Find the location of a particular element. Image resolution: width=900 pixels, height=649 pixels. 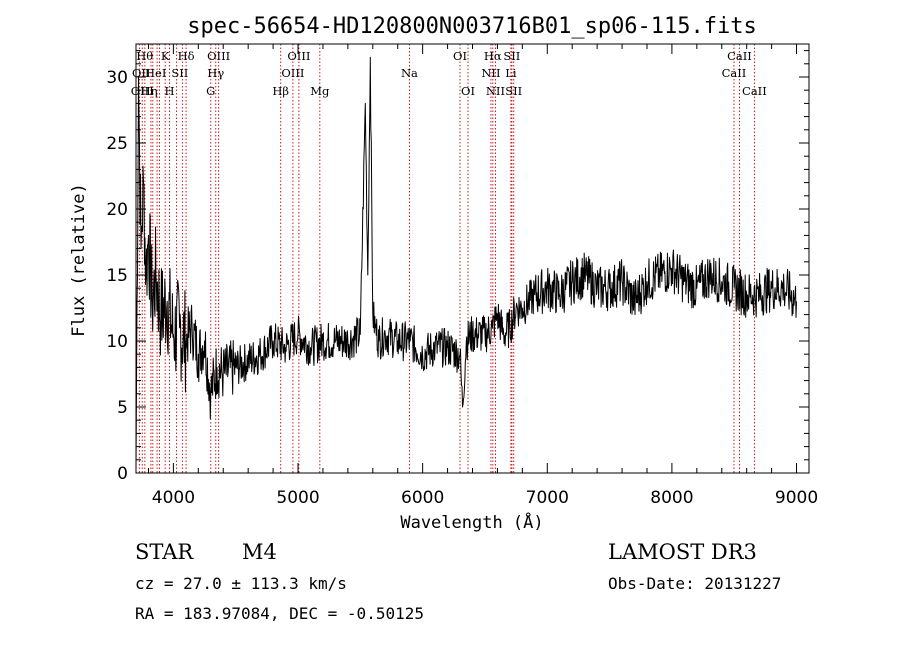

x-tick-label: 8000 is located at coordinates (671, 498).